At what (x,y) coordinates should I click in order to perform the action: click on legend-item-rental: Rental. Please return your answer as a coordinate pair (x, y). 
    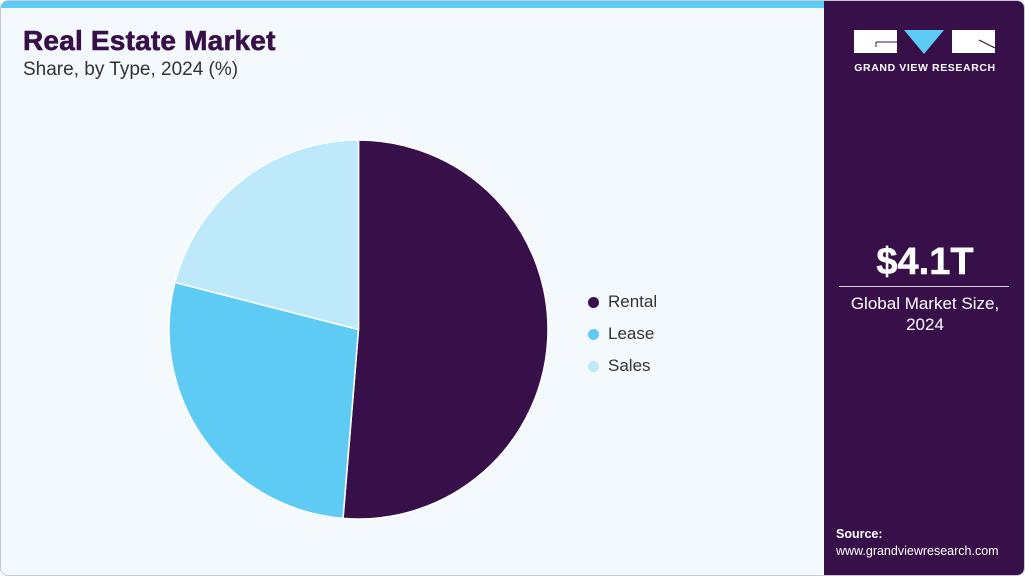
    Looking at the image, I should click on (622, 302).